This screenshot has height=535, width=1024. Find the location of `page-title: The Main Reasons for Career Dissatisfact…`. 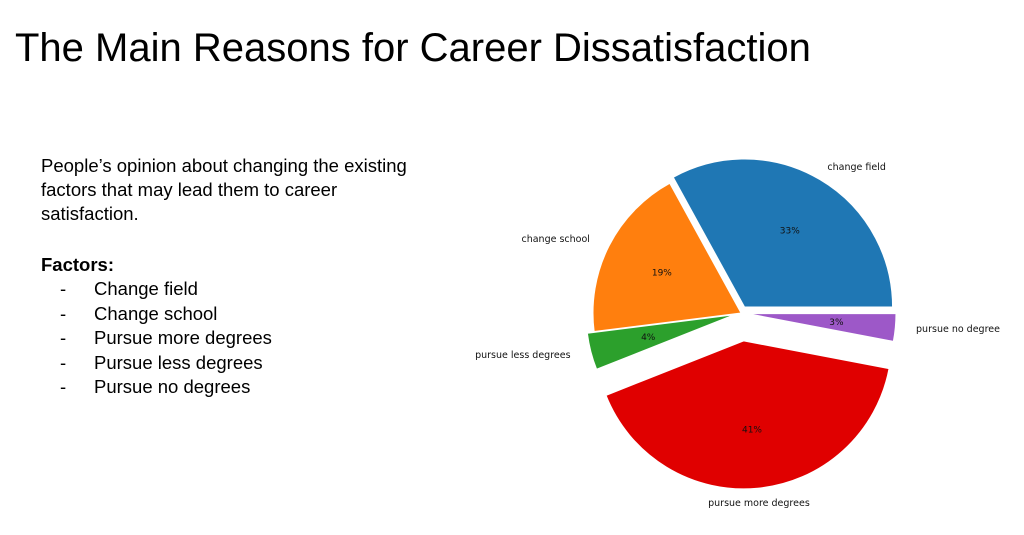

page-title: The Main Reasons for Career Dissatisfact… is located at coordinates (413, 48).